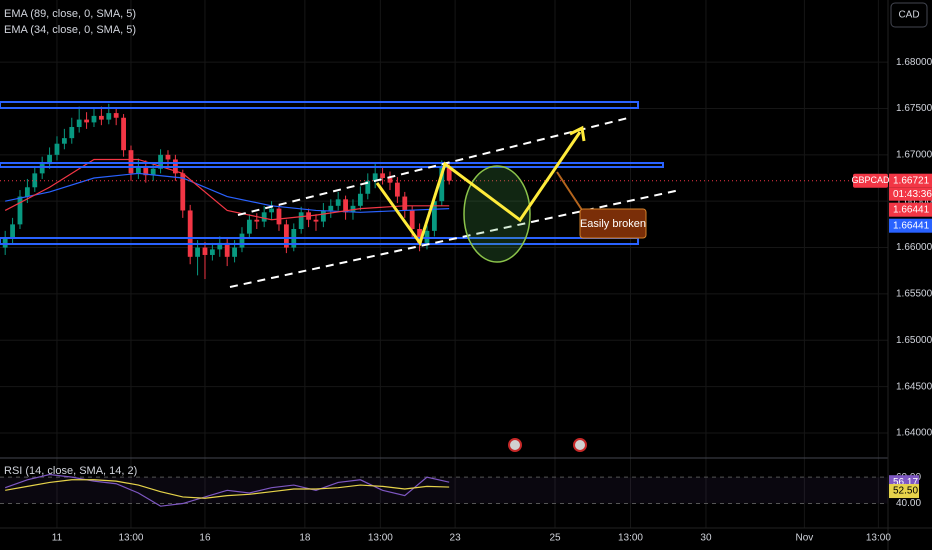 The height and width of the screenshot is (550, 932). What do you see at coordinates (205, 538) in the screenshot?
I see `x-tick-label: 16` at bounding box center [205, 538].